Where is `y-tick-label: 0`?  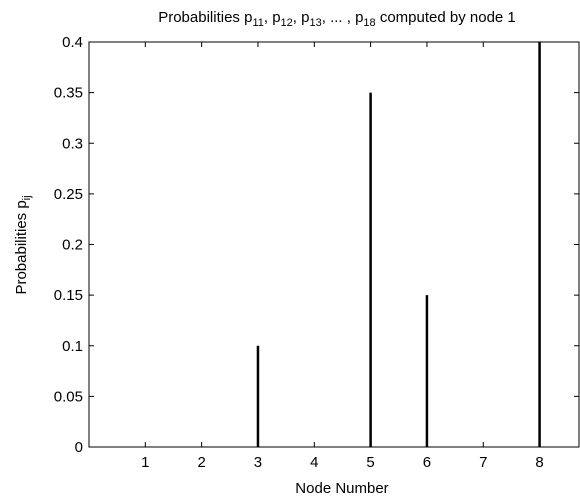 y-tick-label: 0 is located at coordinates (79, 447).